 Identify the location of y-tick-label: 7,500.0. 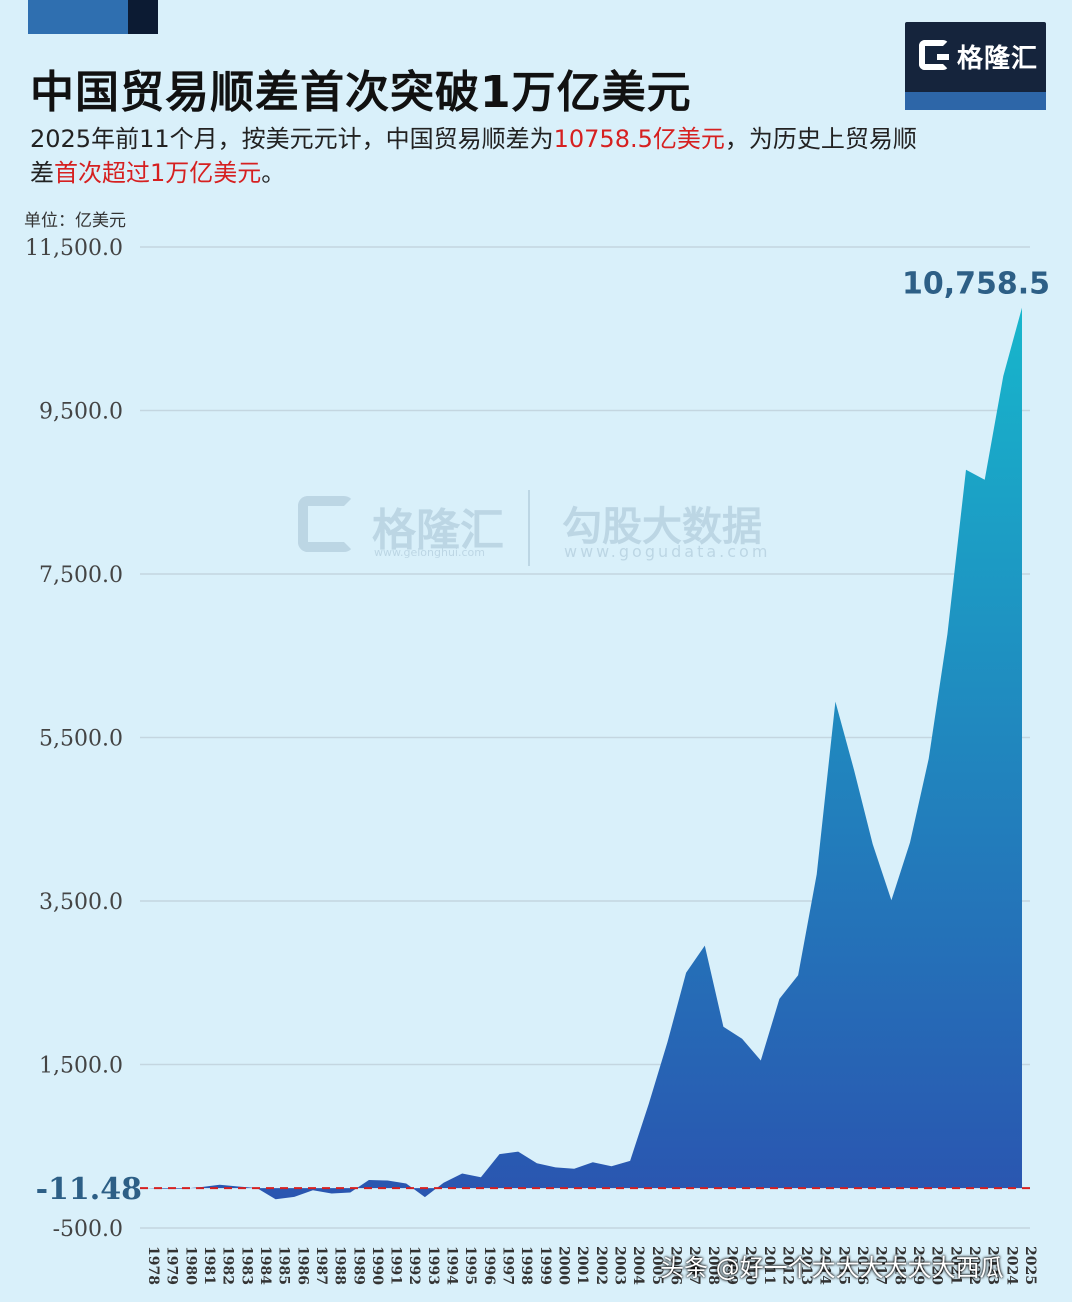
(81, 575).